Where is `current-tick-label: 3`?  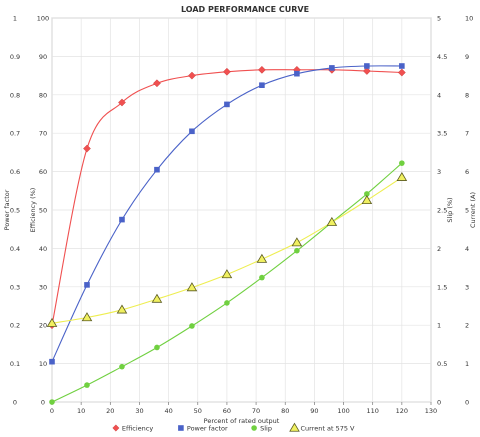
current-tick-label: 3 is located at coordinates (467, 287).